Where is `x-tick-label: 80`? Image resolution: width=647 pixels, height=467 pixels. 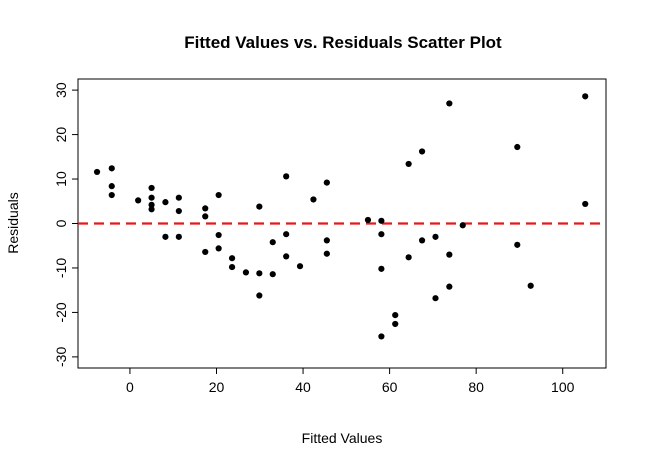
x-tick-label: 80 is located at coordinates (476, 387).